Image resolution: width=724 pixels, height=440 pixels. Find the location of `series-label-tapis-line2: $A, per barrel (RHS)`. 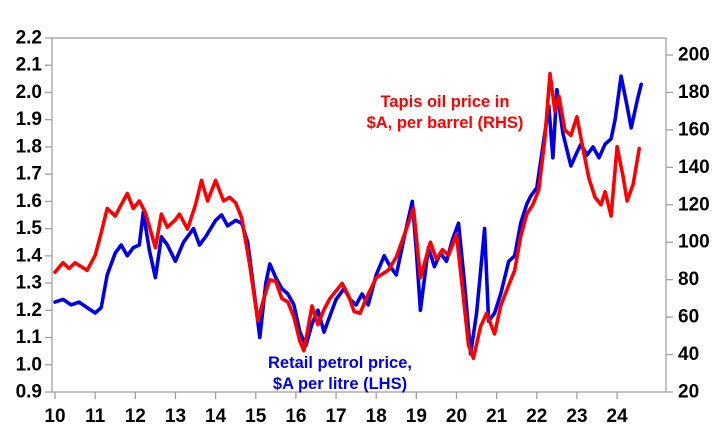

series-label-tapis-line2: $A, per barrel (RHS) is located at coordinates (445, 123).